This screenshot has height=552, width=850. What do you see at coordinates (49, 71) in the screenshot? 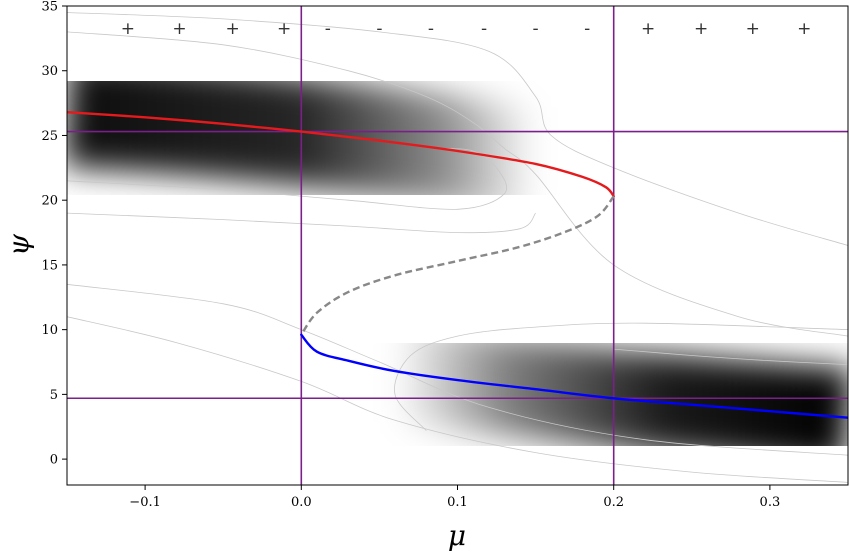
I see `y-tick-label: 30` at bounding box center [49, 71].